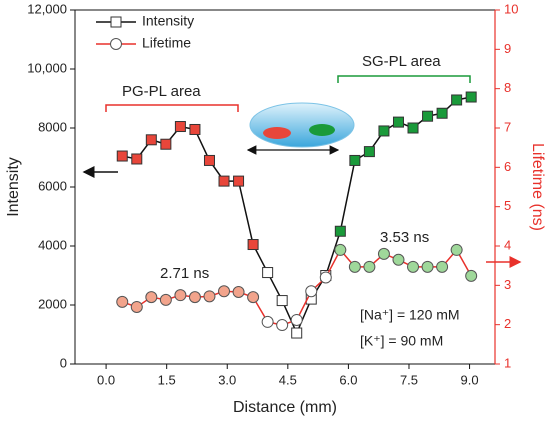 This screenshot has width=550, height=422. I want to click on annotation: 2.71 ns, so click(184, 273).